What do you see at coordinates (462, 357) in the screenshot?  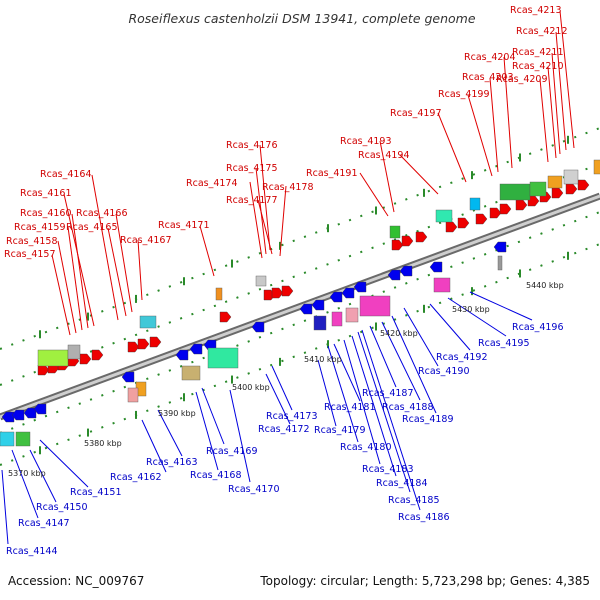 I see `reverse-gene-label: Rcas_4192` at bounding box center [462, 357].